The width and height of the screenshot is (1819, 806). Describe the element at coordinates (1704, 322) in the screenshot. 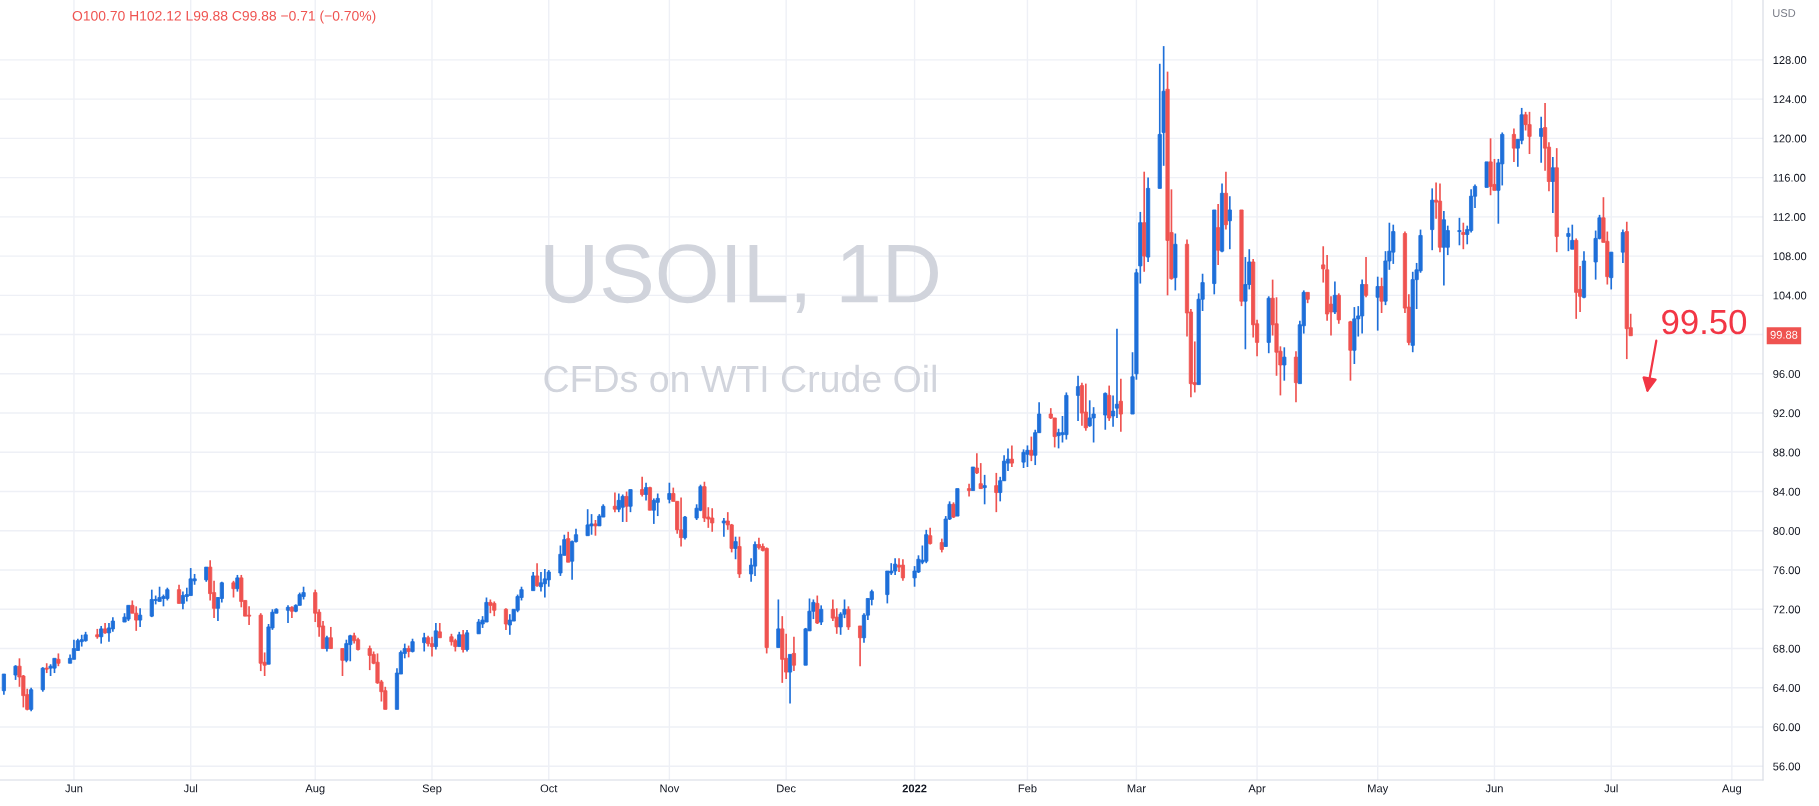

I see `annotation: 99.50` at that location.